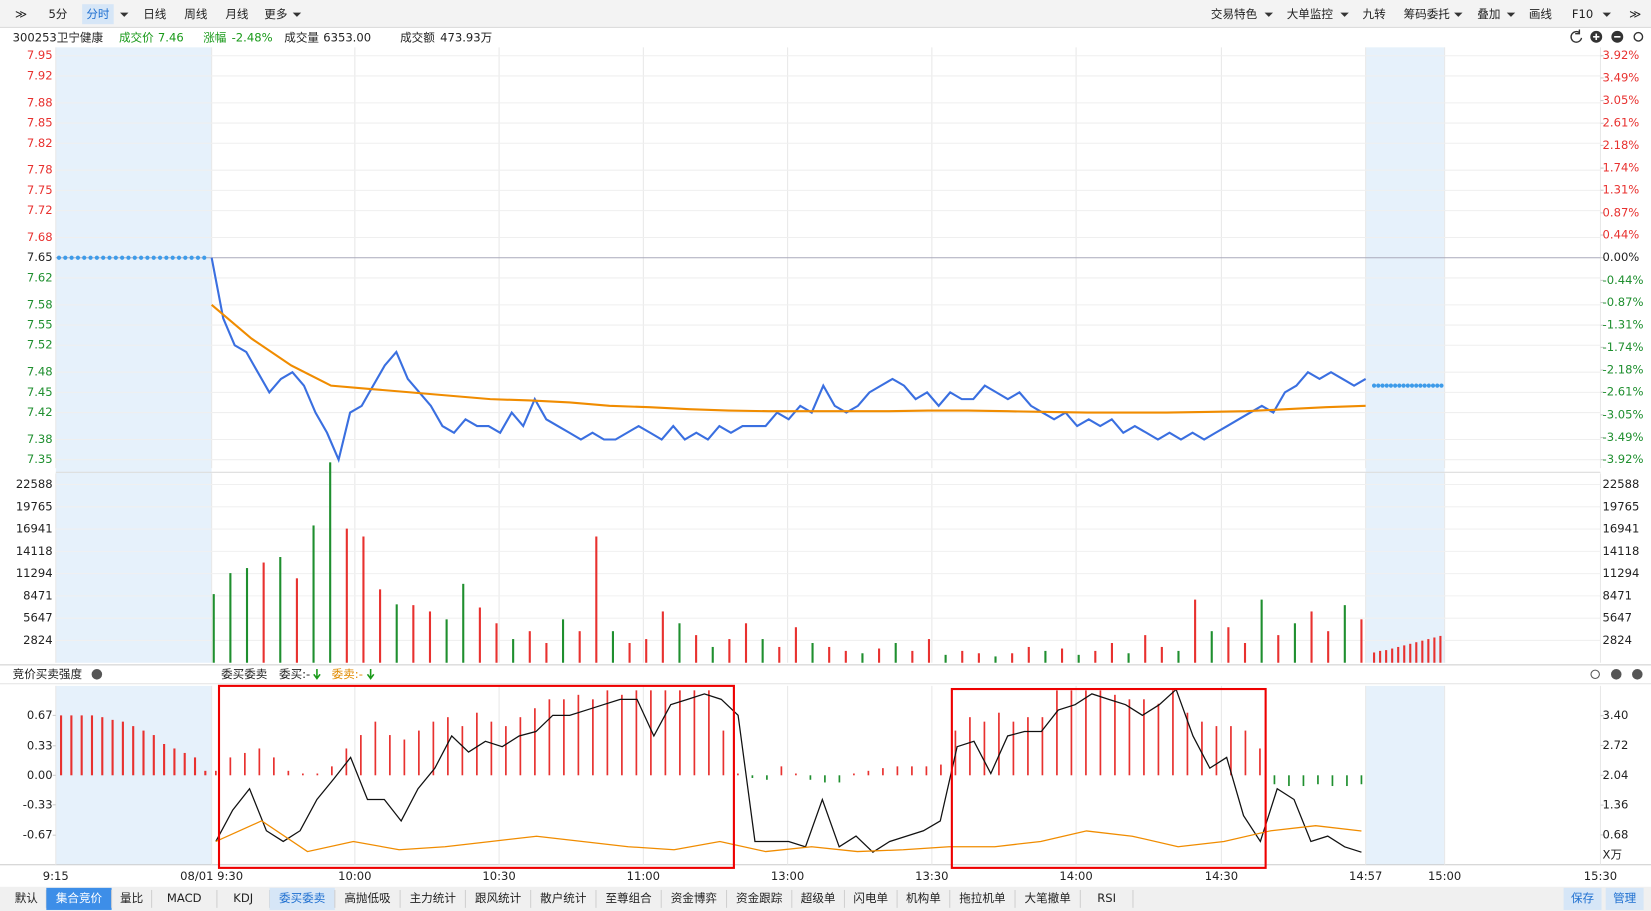  I want to click on tab: 资金跟踪, so click(759, 898).